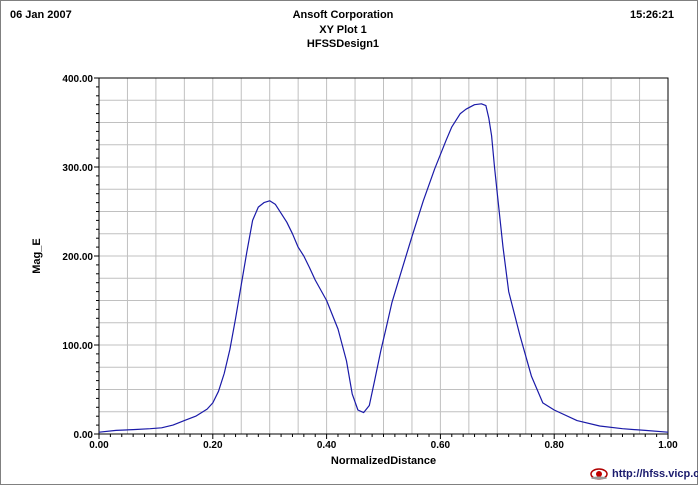 Image resolution: width=698 pixels, height=485 pixels. What do you see at coordinates (668, 445) in the screenshot?
I see `x-tick-label: 1.00` at bounding box center [668, 445].